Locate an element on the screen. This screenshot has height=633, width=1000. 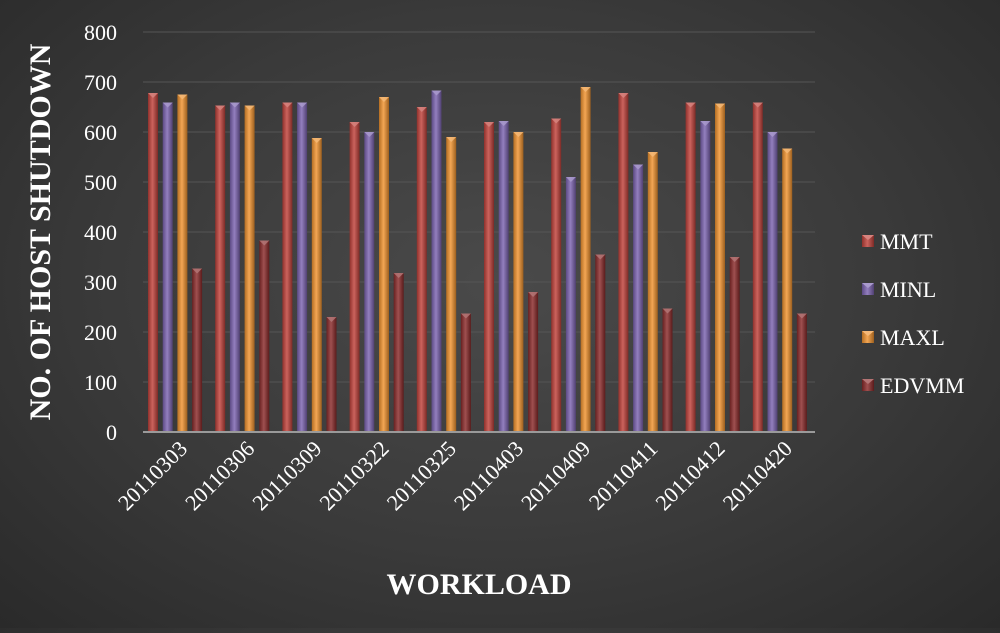
x-tick-label: 20110309 is located at coordinates (286, 475).